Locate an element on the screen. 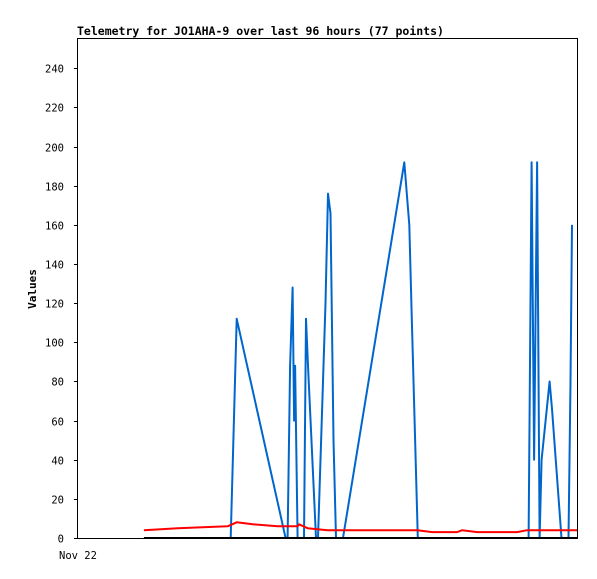  y-tick-label: 200 is located at coordinates (54, 149).